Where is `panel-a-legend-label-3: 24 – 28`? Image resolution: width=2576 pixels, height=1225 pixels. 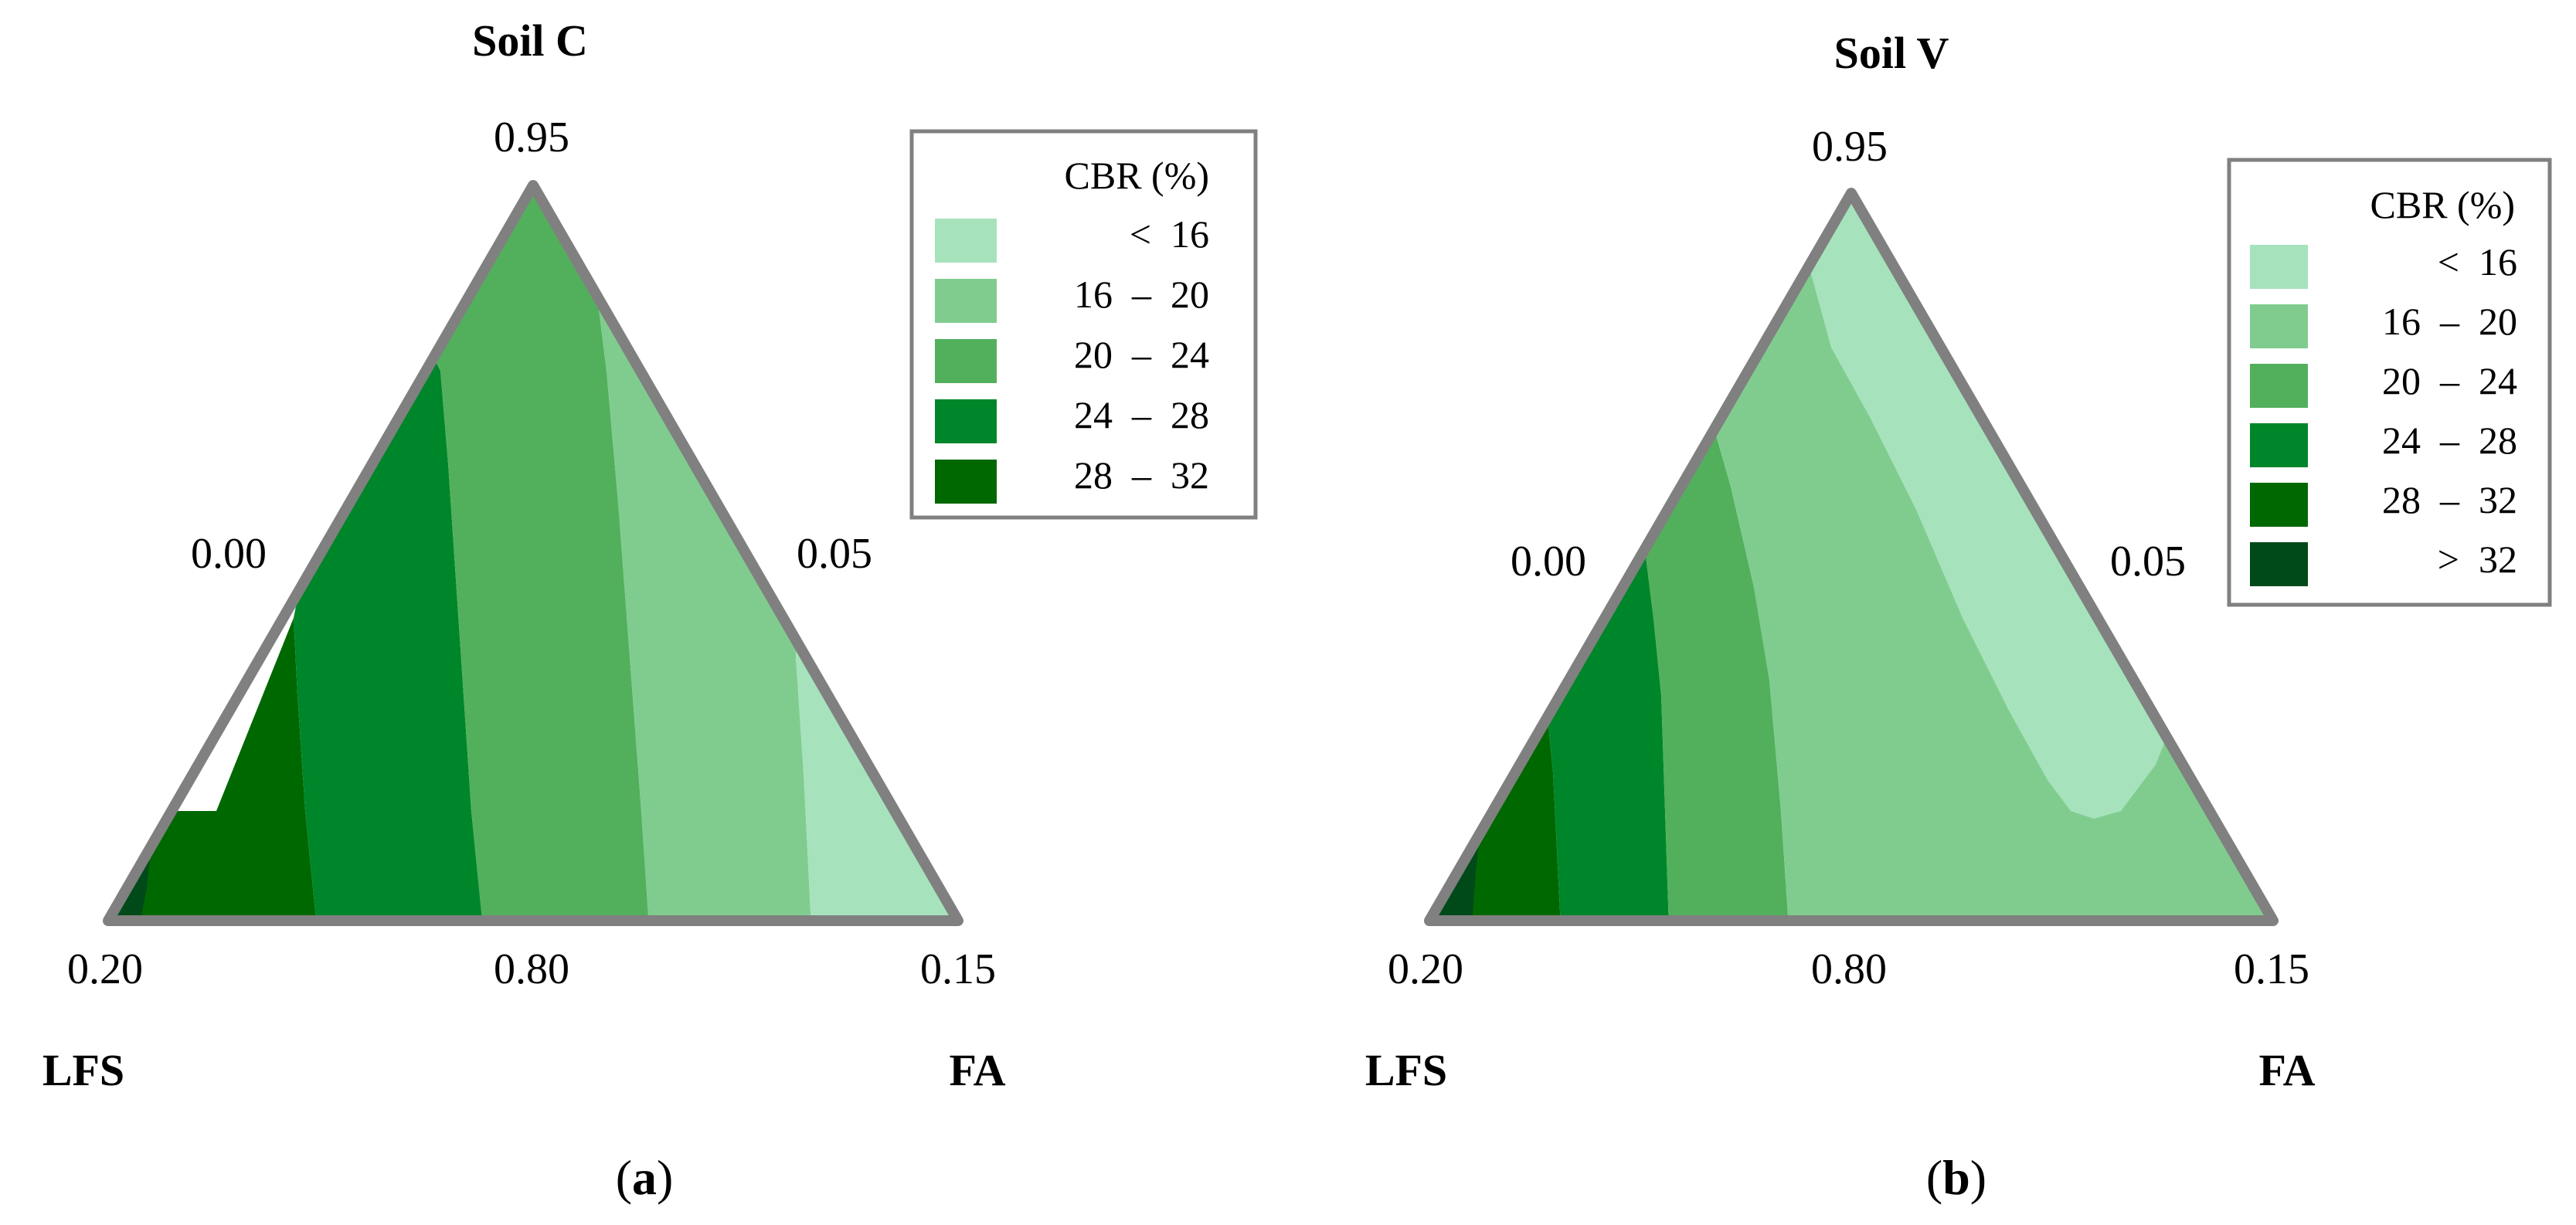 panel-a-legend-label-3: 24 – 28 is located at coordinates (1141, 414).